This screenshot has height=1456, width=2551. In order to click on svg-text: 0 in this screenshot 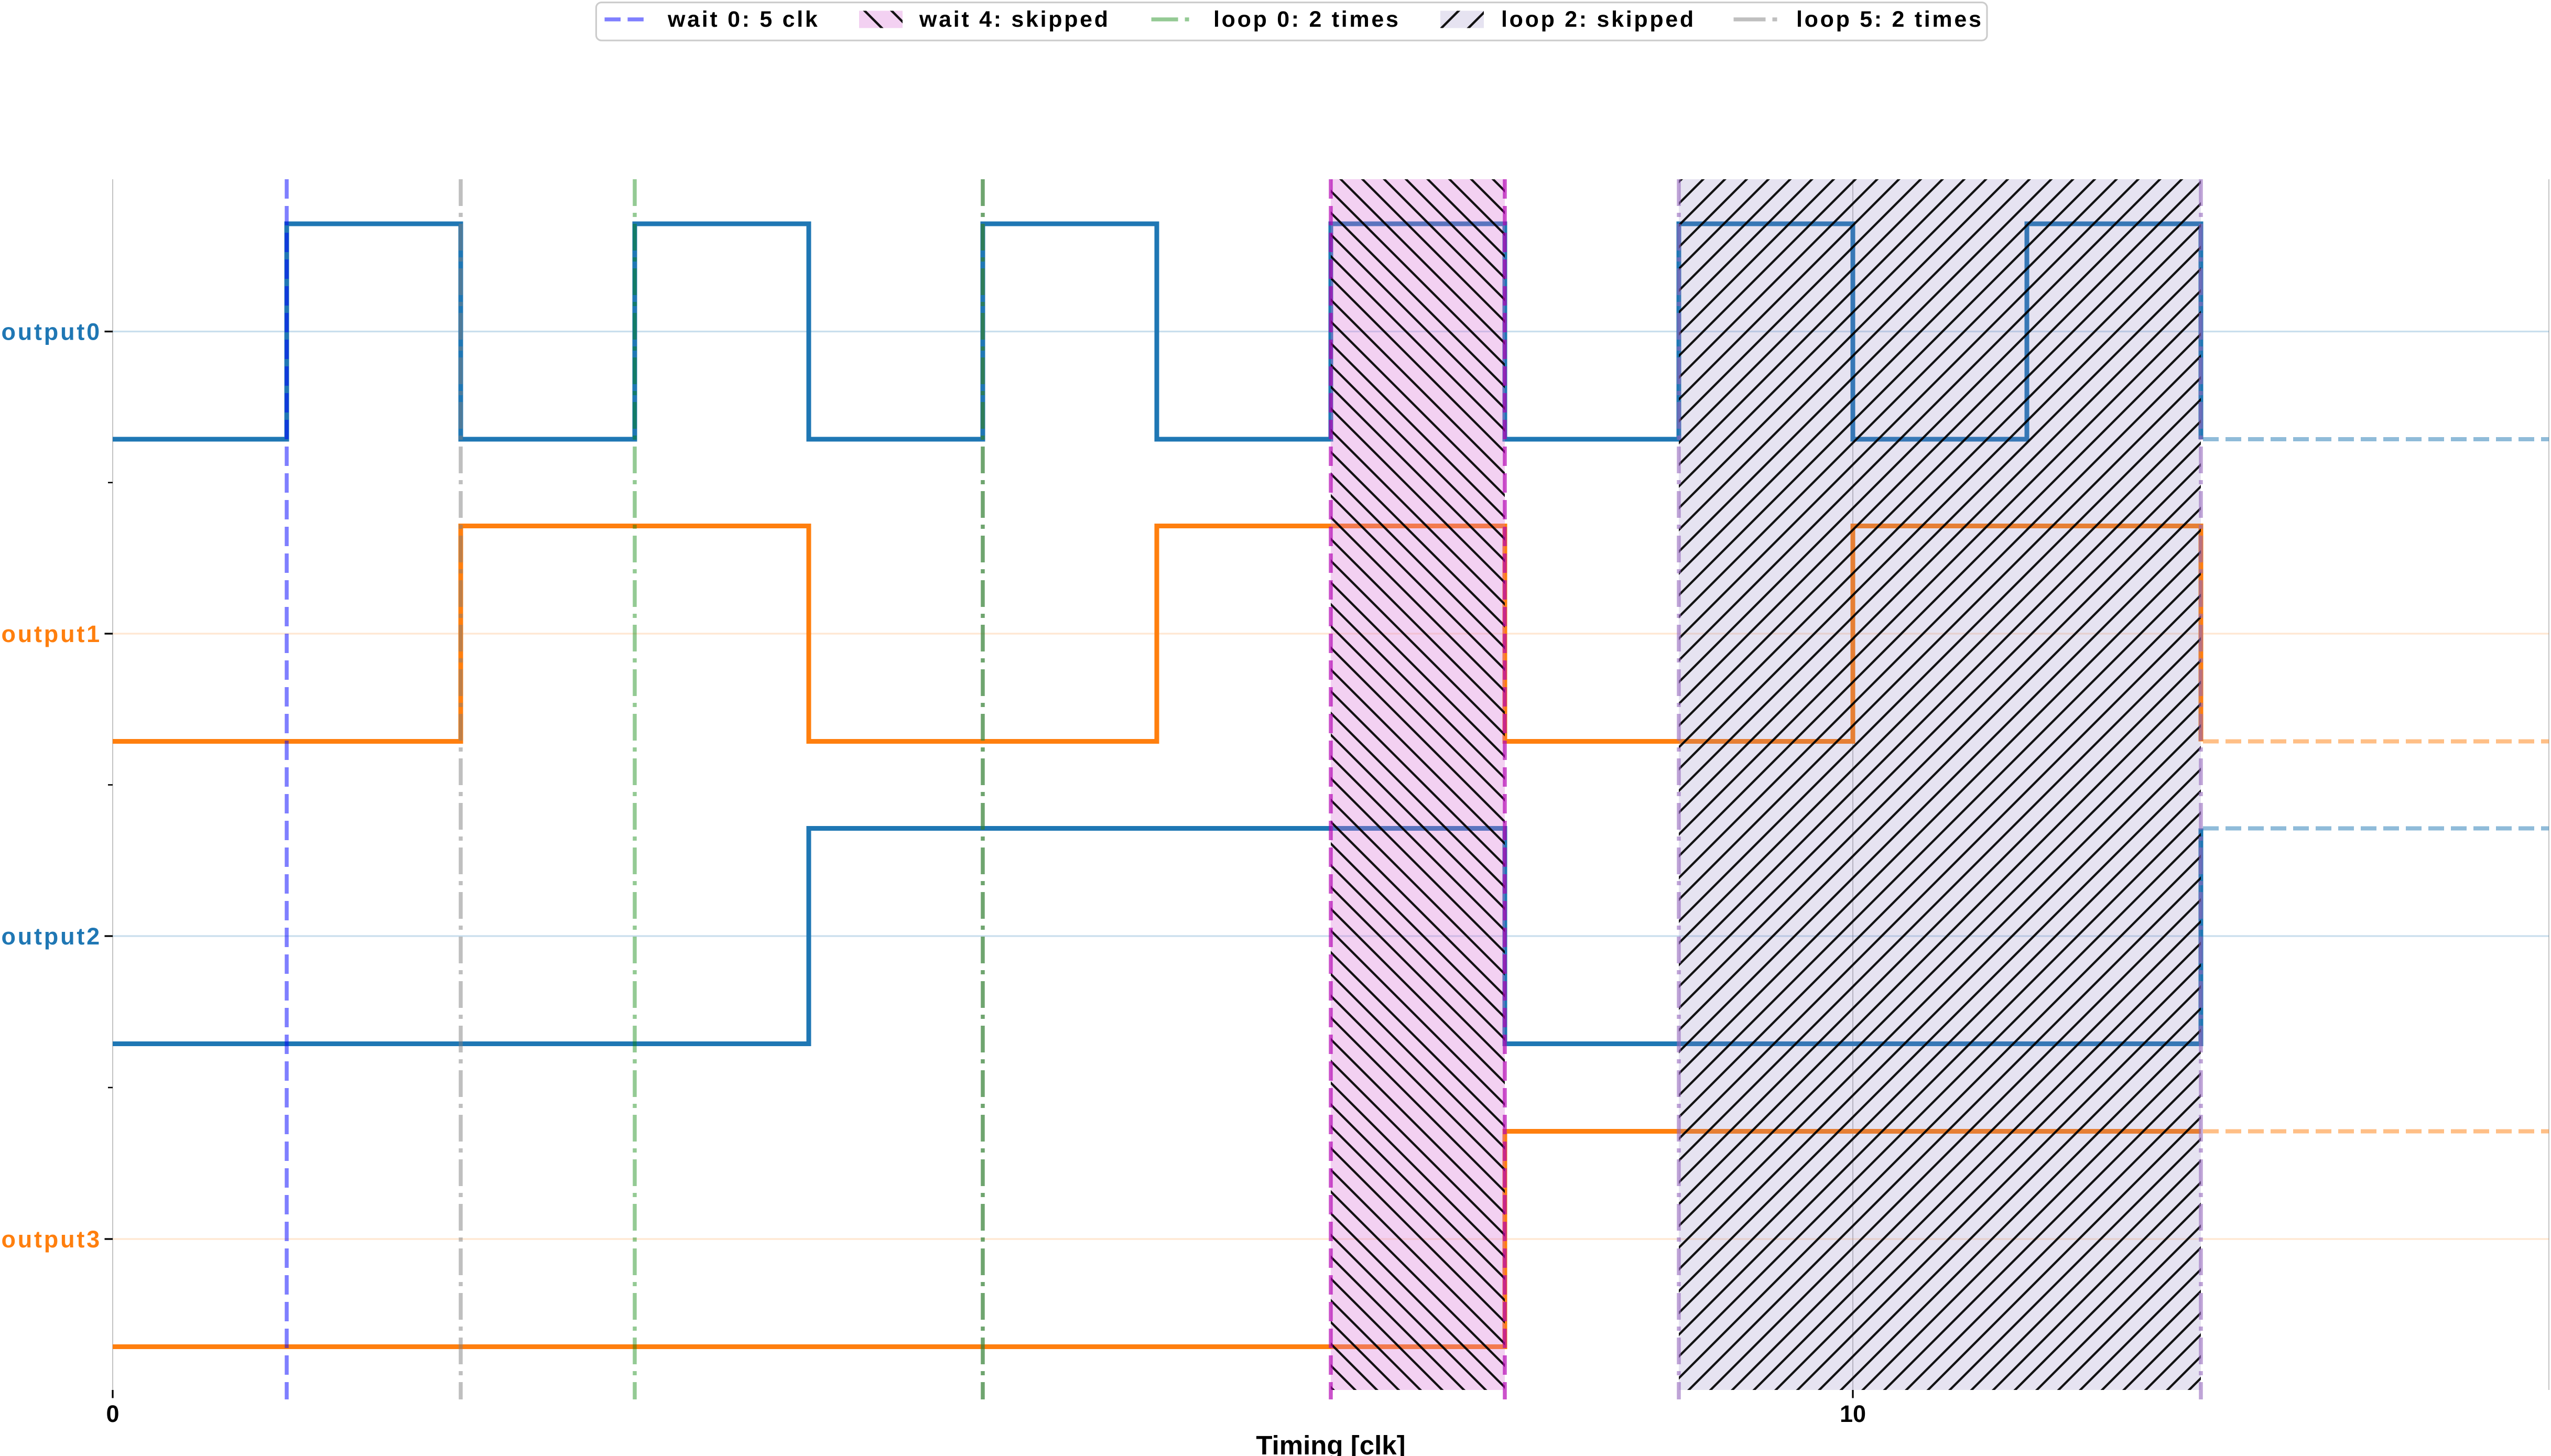, I will do `click(112, 1413)`.